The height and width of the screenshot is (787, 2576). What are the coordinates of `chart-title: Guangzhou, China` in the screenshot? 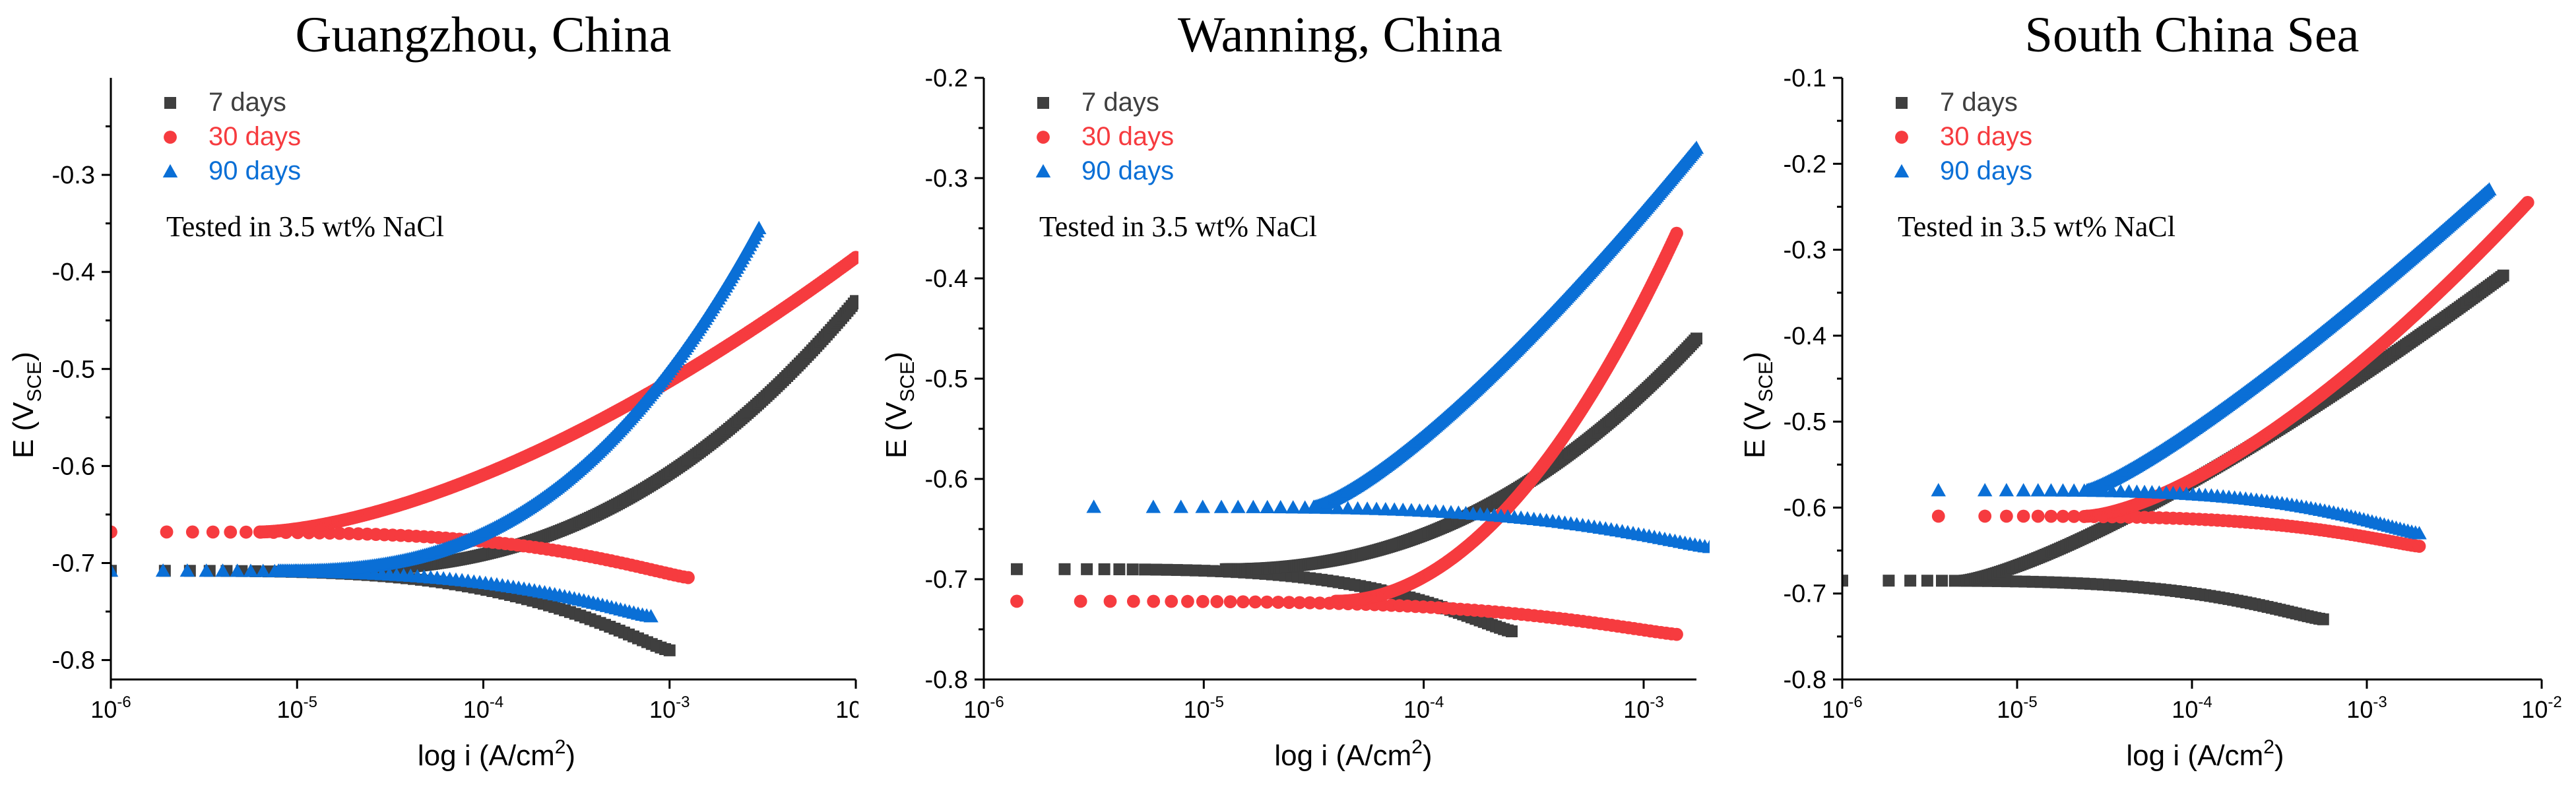 It's located at (484, 35).